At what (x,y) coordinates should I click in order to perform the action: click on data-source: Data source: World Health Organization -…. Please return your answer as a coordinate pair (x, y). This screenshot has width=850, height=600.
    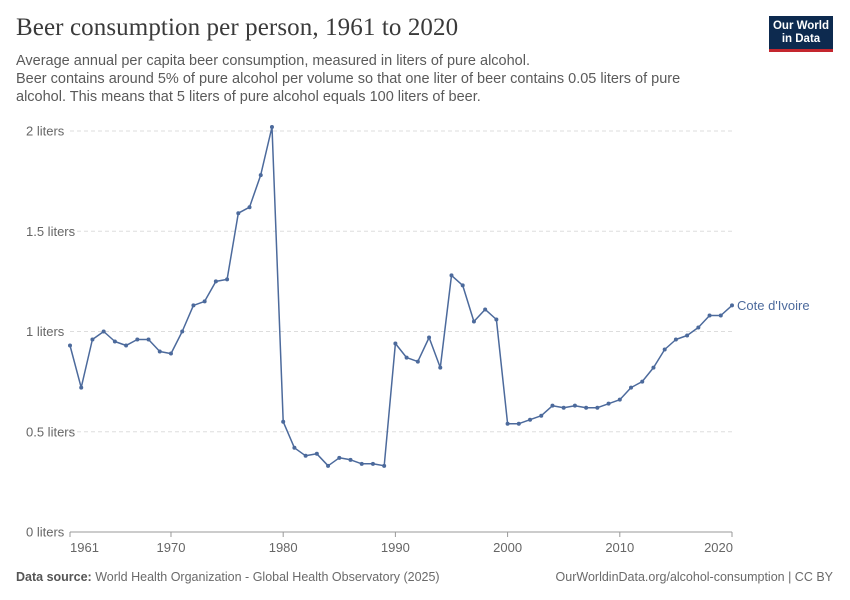
    Looking at the image, I should click on (228, 577).